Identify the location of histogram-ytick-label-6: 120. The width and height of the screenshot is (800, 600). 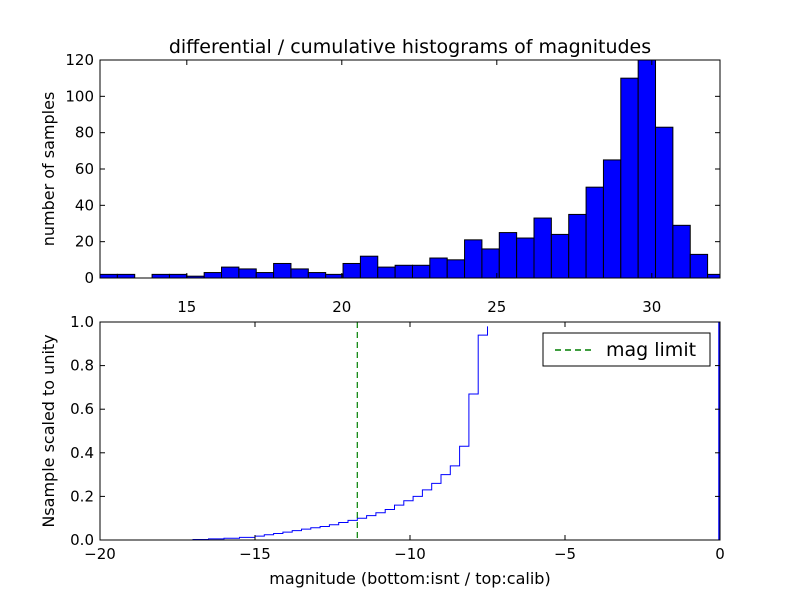
(79, 60).